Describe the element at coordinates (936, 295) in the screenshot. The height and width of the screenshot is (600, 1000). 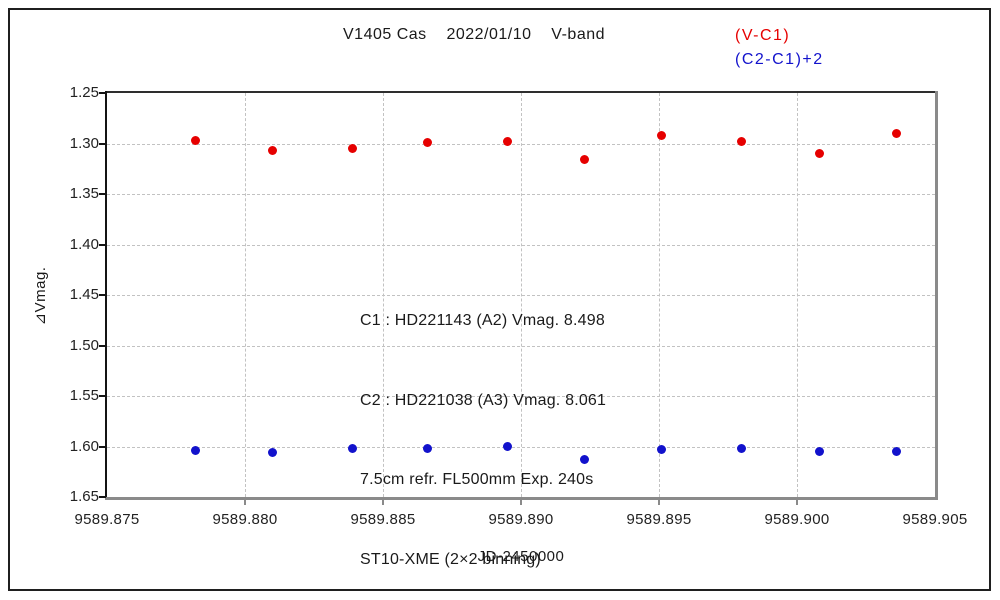
I see `plot-frame-right` at that location.